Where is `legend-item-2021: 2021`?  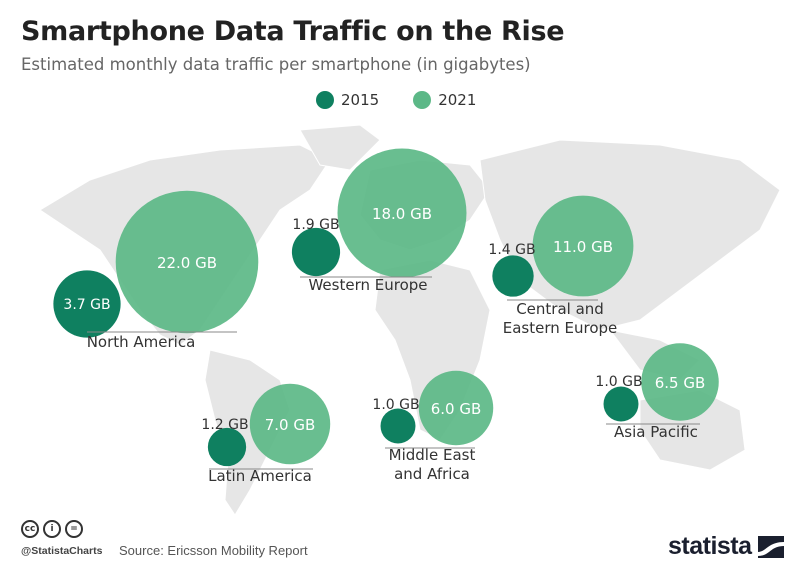
legend-item-2021: 2021 is located at coordinates (444, 100).